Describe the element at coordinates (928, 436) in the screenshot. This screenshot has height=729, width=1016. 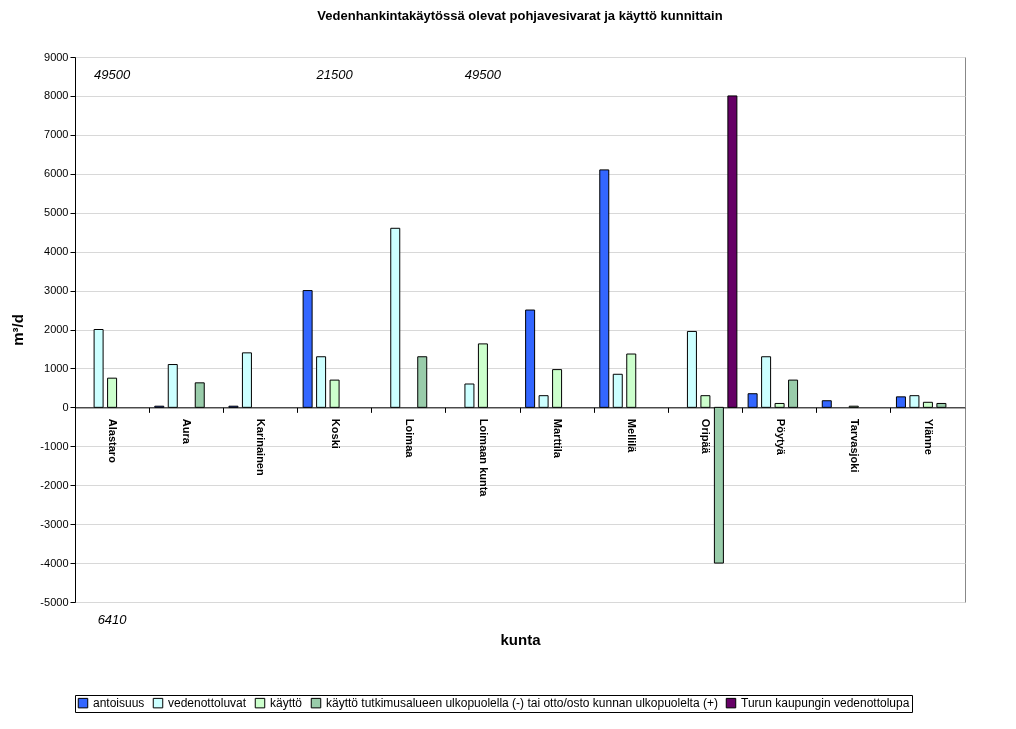
I see `x-tick-label: Ylänne` at that location.